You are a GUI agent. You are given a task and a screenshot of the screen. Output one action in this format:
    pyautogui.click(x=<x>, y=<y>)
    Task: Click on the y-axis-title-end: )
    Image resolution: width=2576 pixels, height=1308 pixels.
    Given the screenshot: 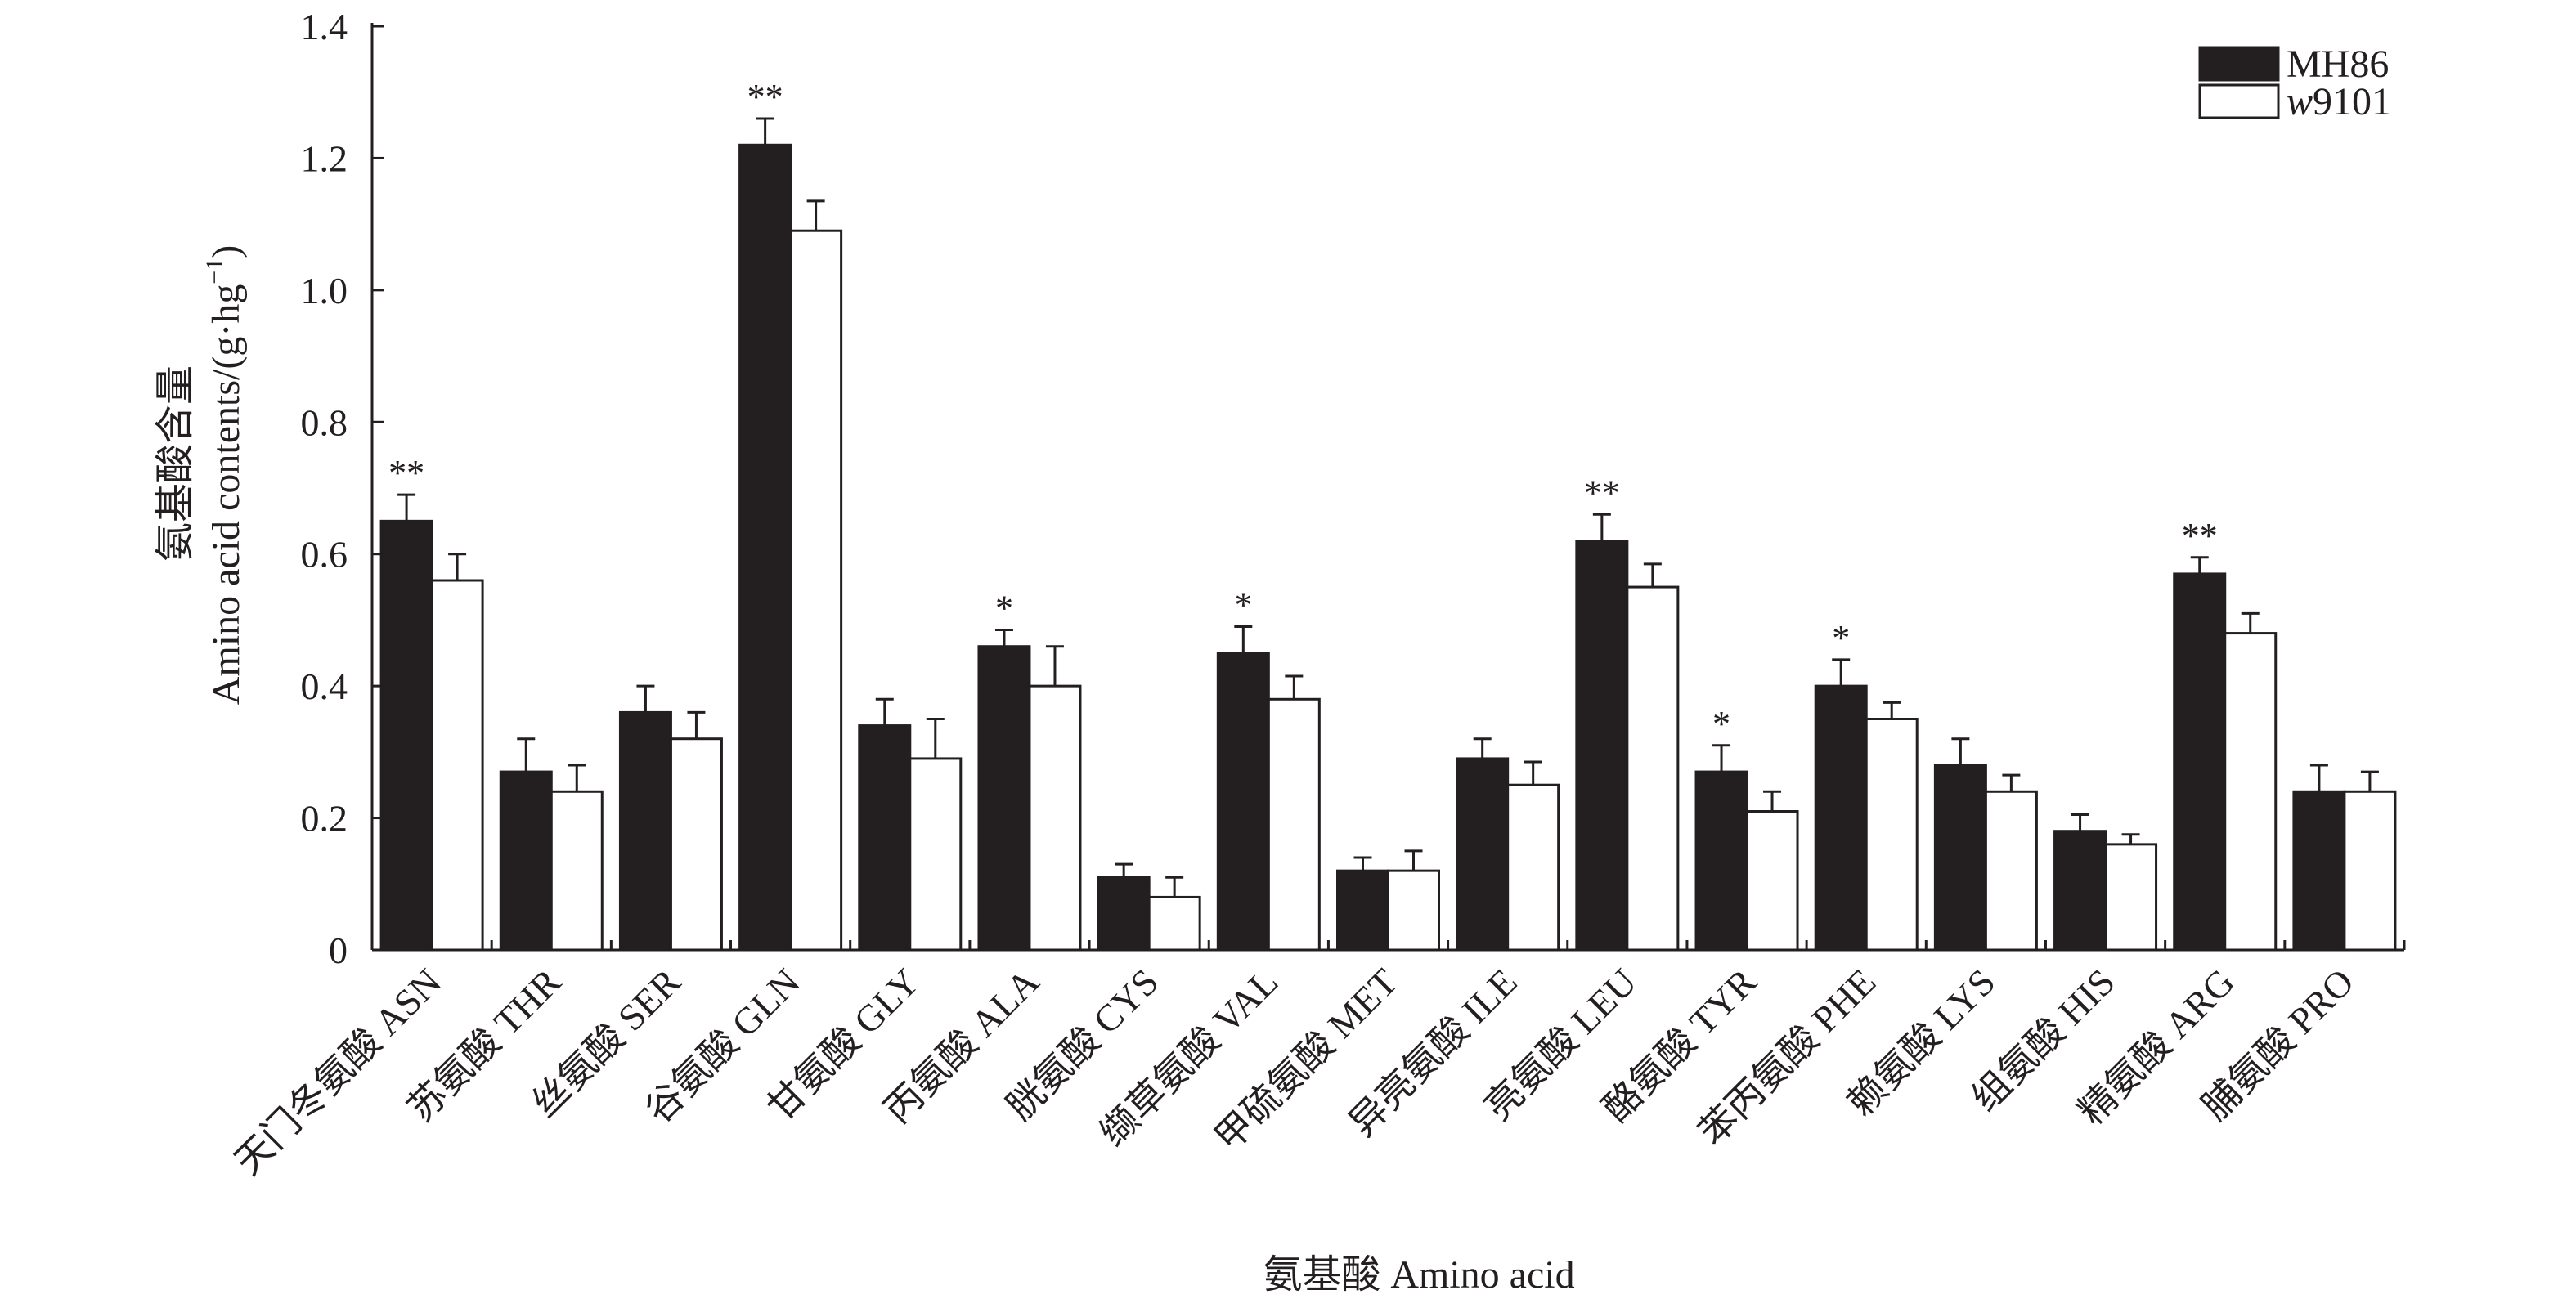 What is the action you would take?
    pyautogui.click(x=226, y=251)
    